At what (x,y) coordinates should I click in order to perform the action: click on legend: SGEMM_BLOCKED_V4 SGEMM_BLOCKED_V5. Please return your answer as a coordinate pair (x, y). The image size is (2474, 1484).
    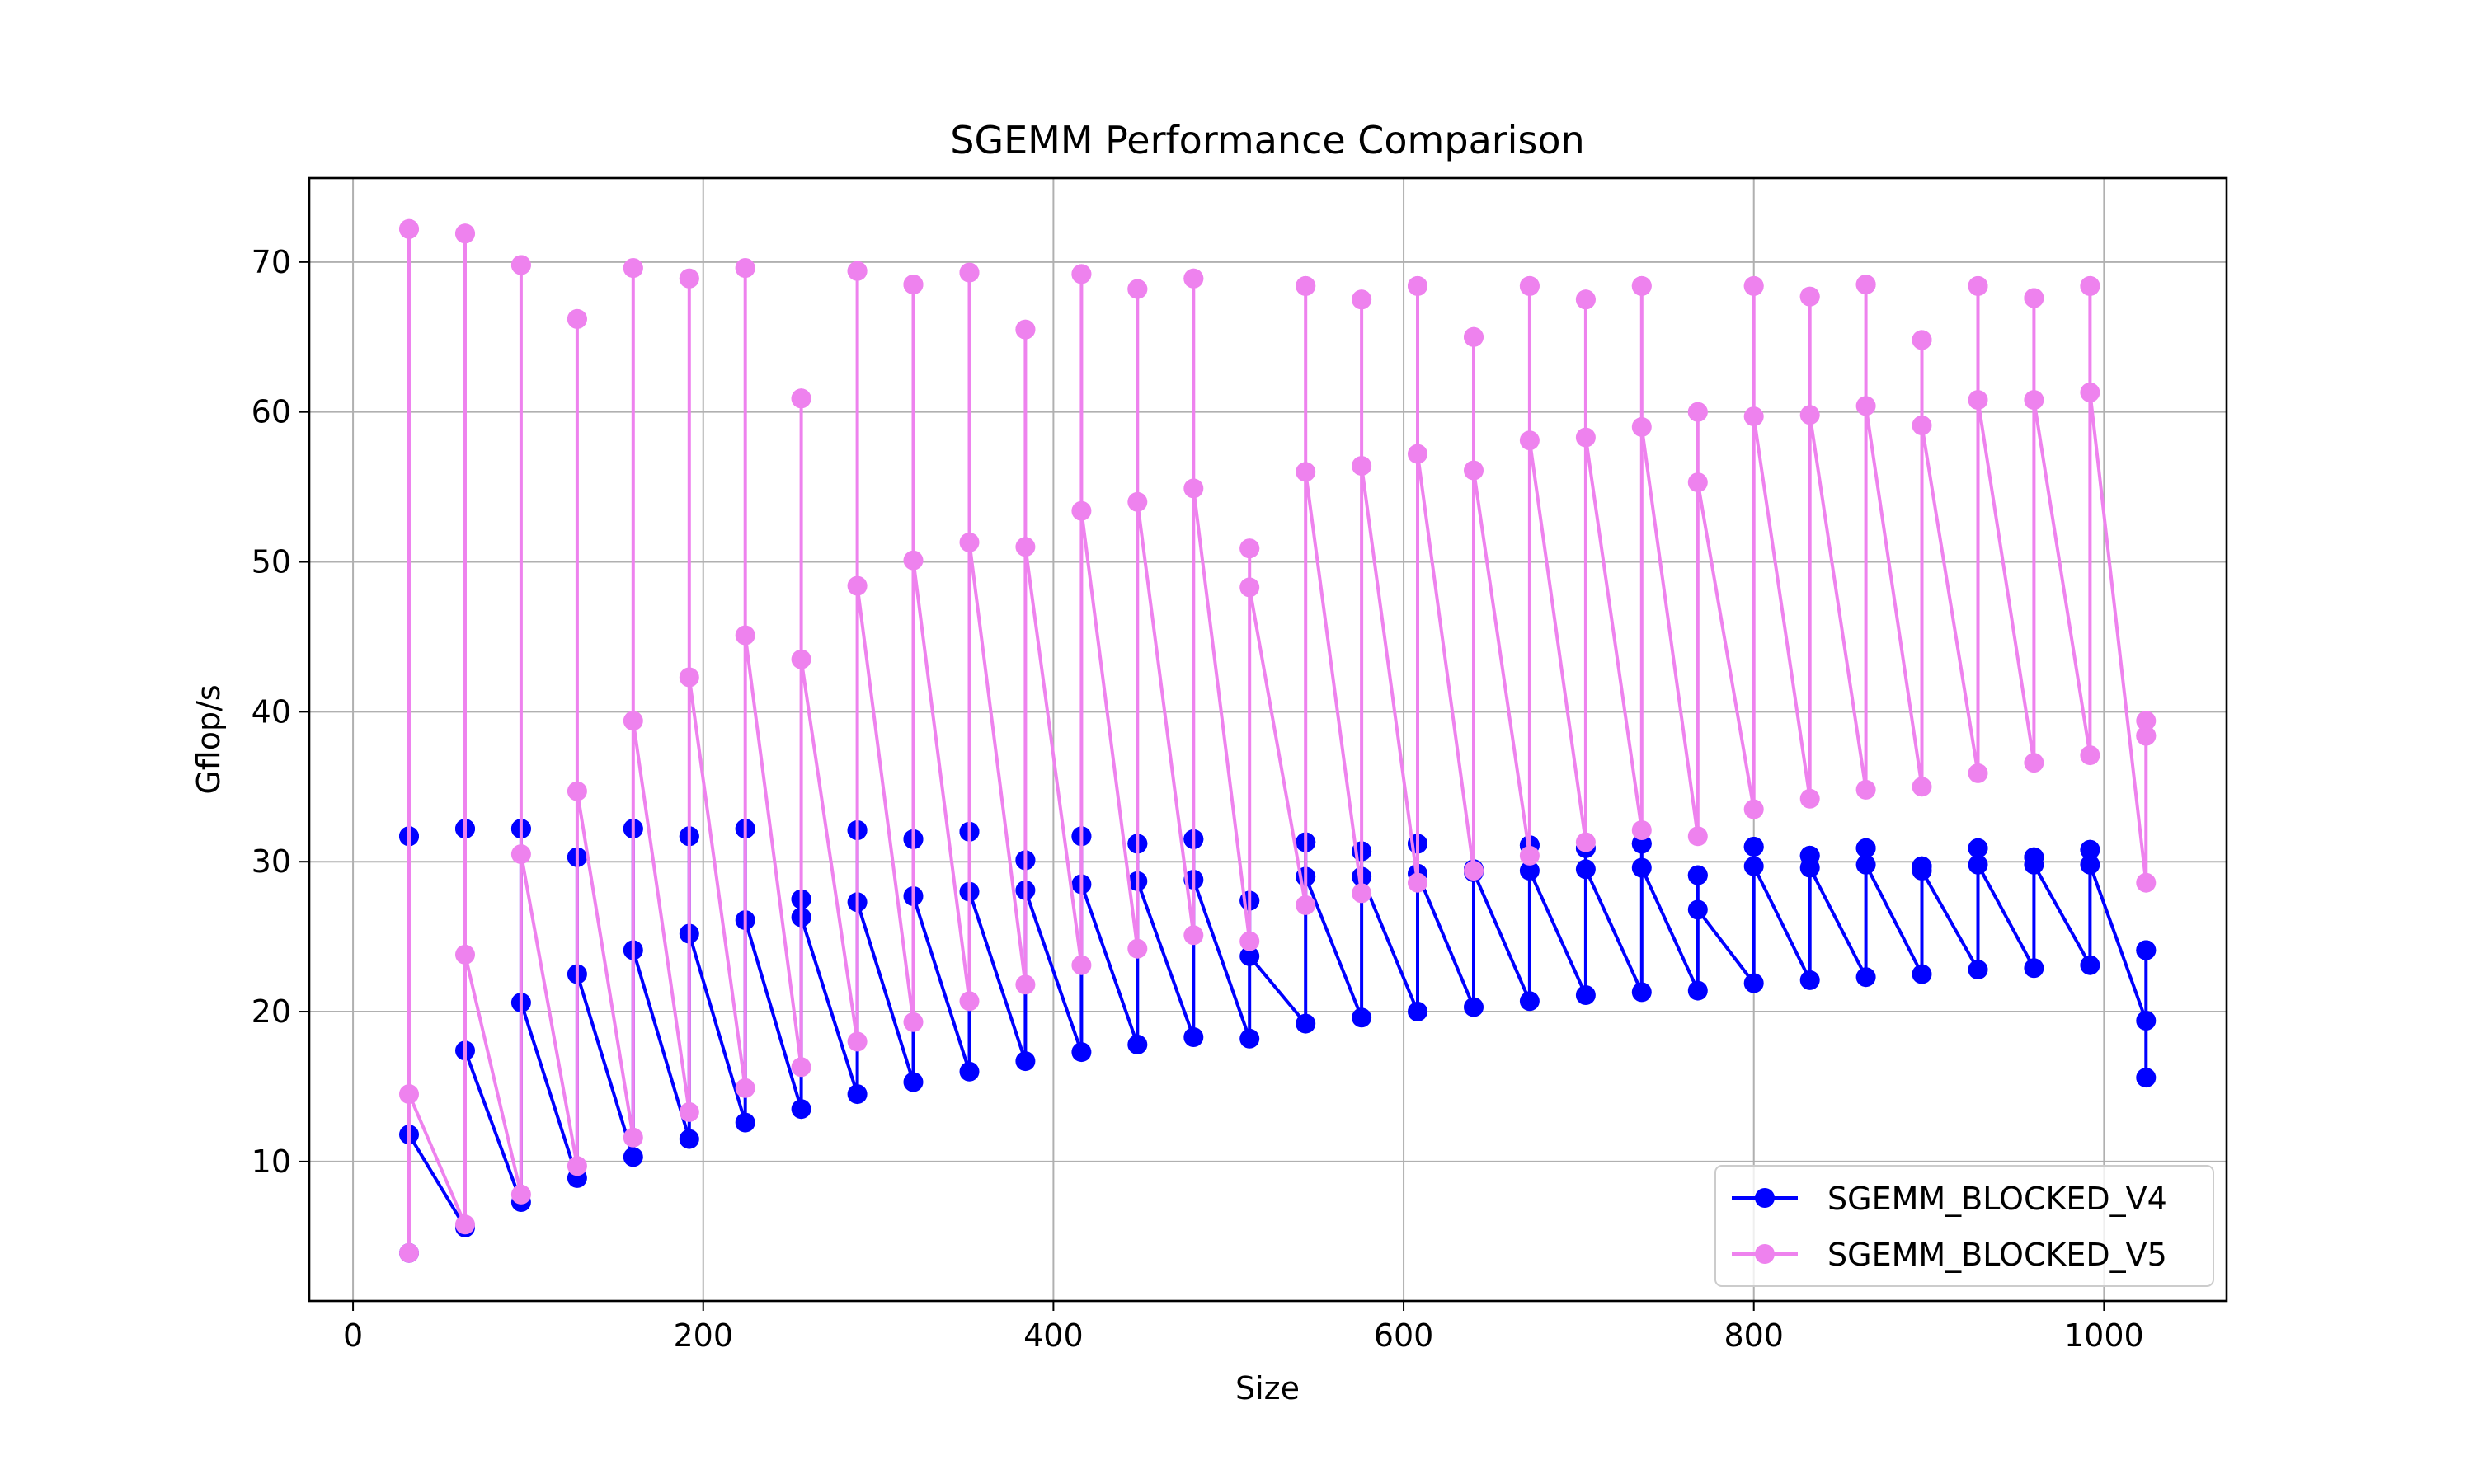
    Looking at the image, I should click on (1964, 1226).